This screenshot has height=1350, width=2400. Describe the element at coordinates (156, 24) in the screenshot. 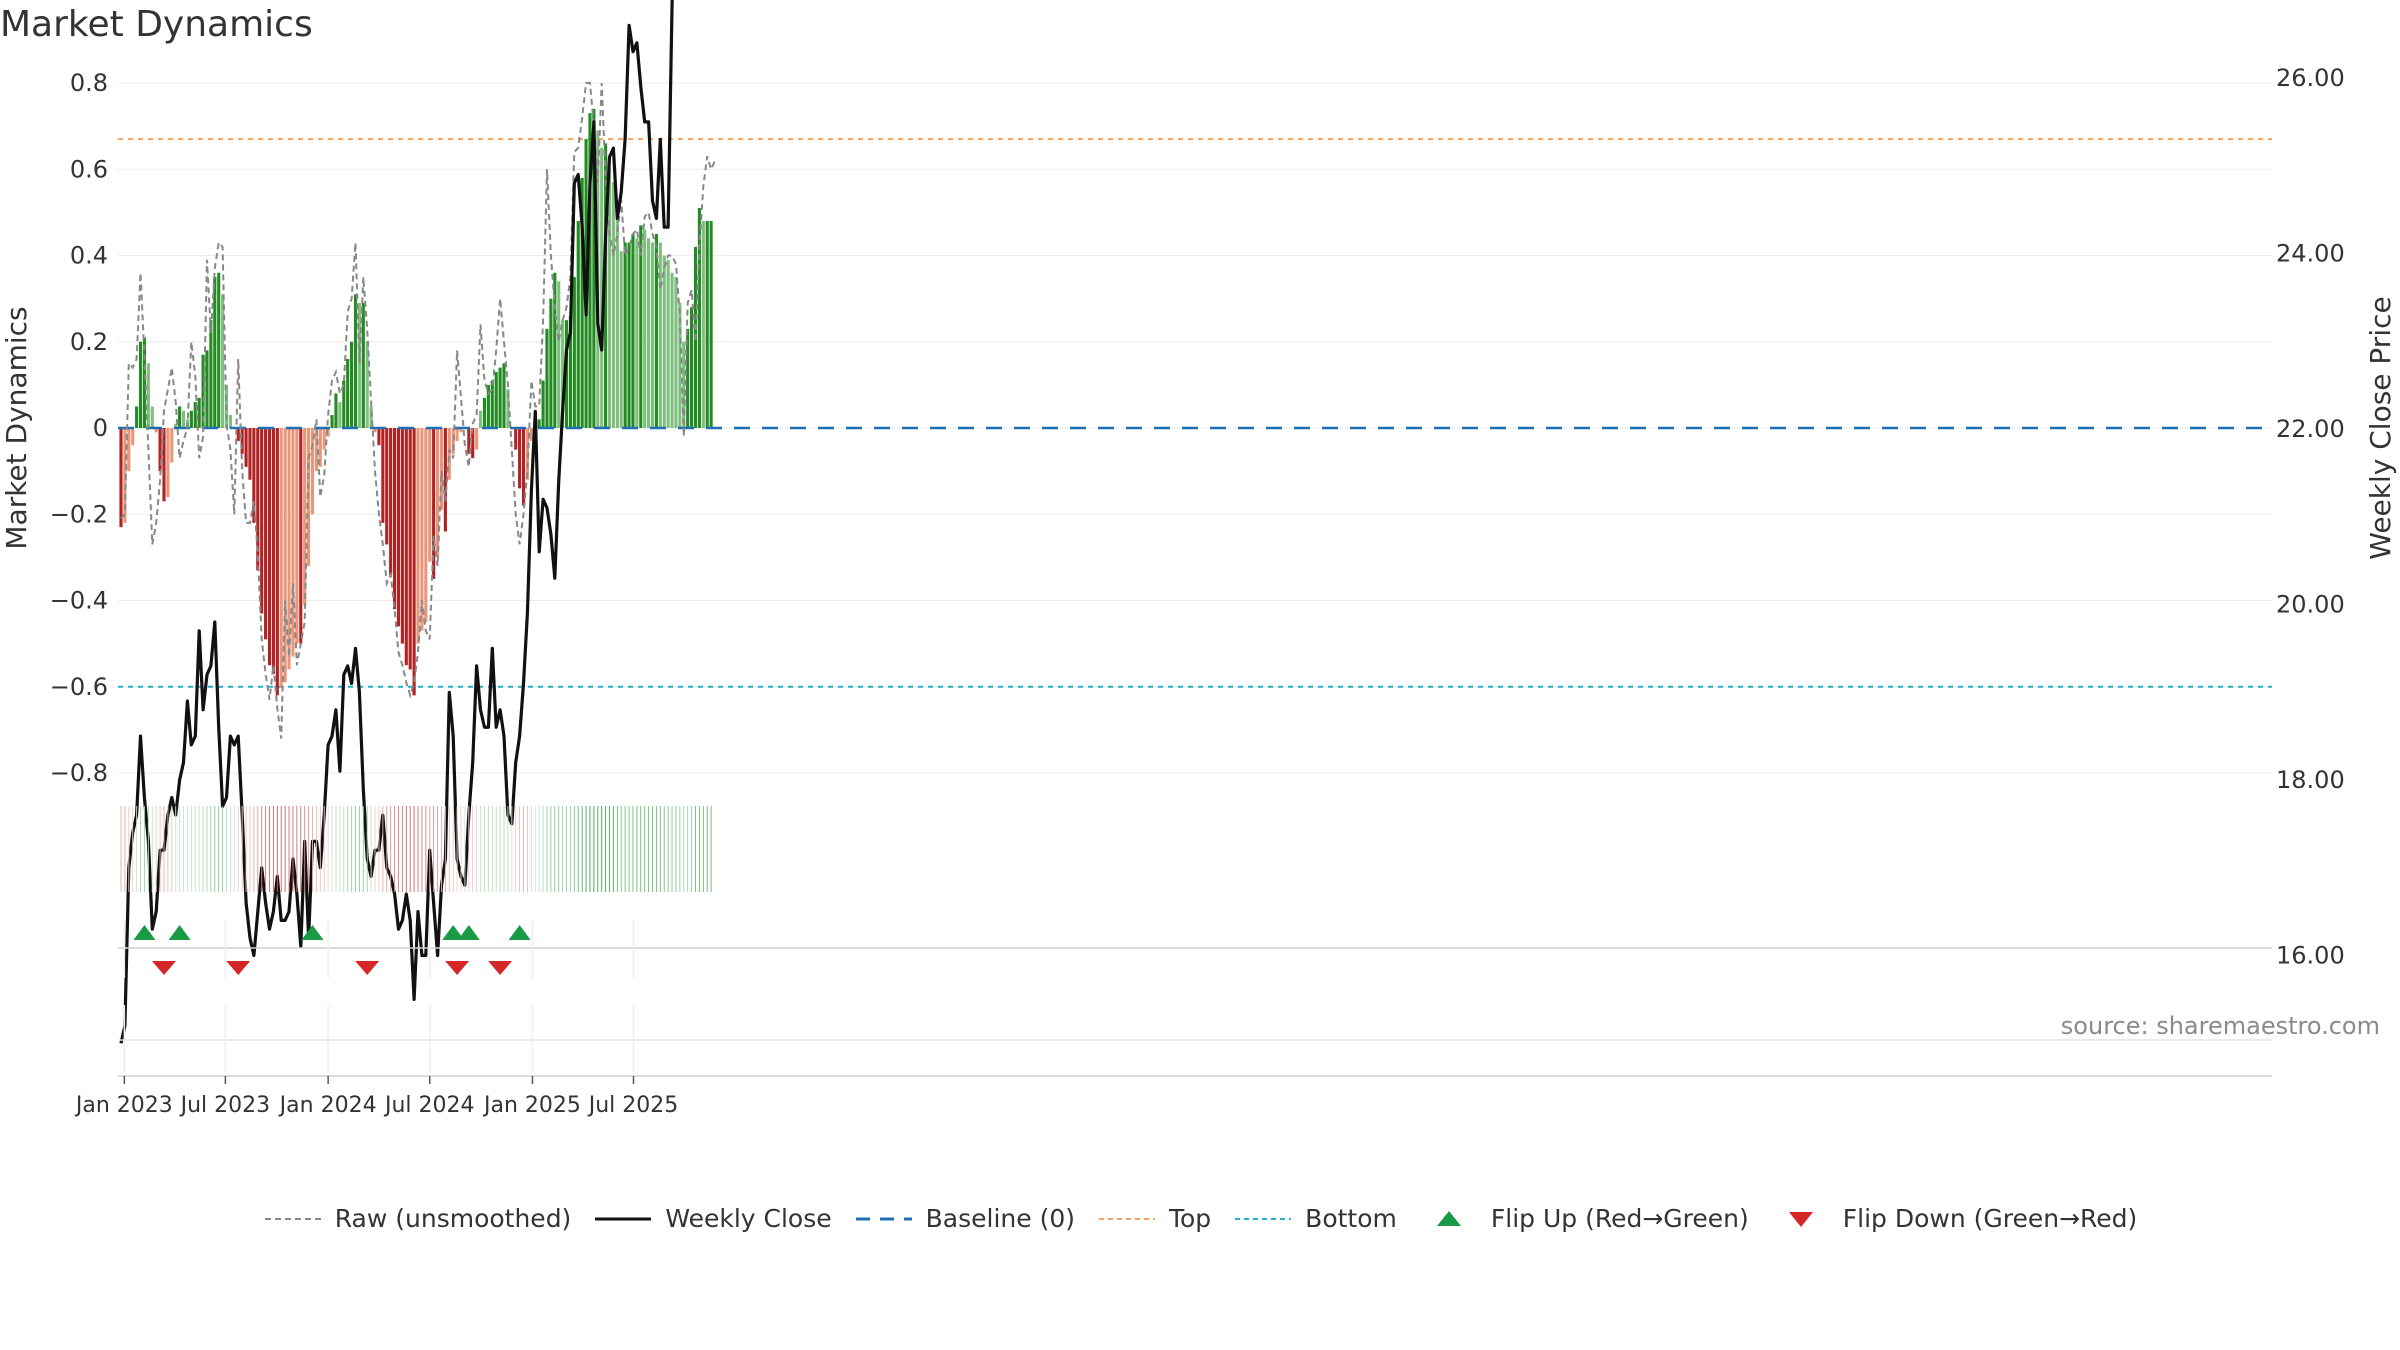

I see `chart-title: Market Dynamics` at that location.